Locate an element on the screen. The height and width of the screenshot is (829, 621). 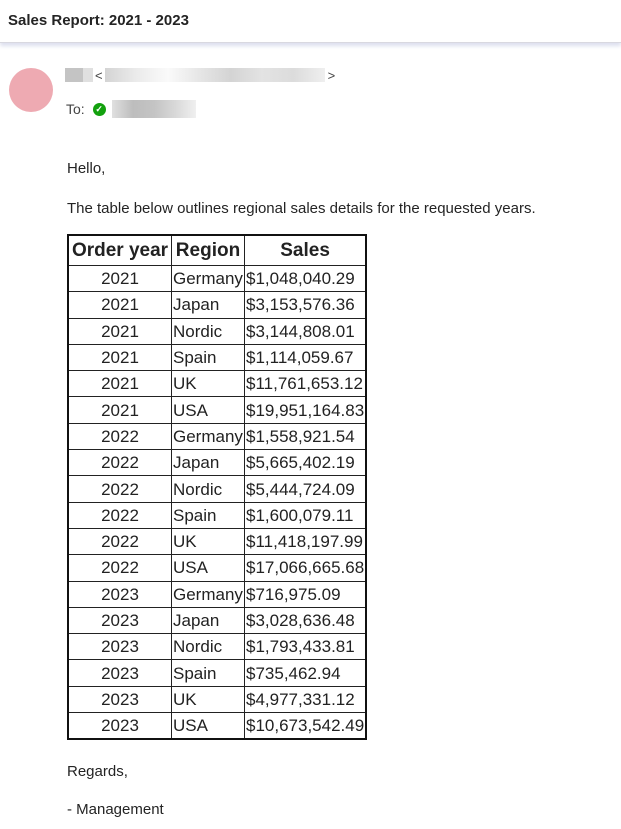
signature: - Management is located at coordinates (115, 809).